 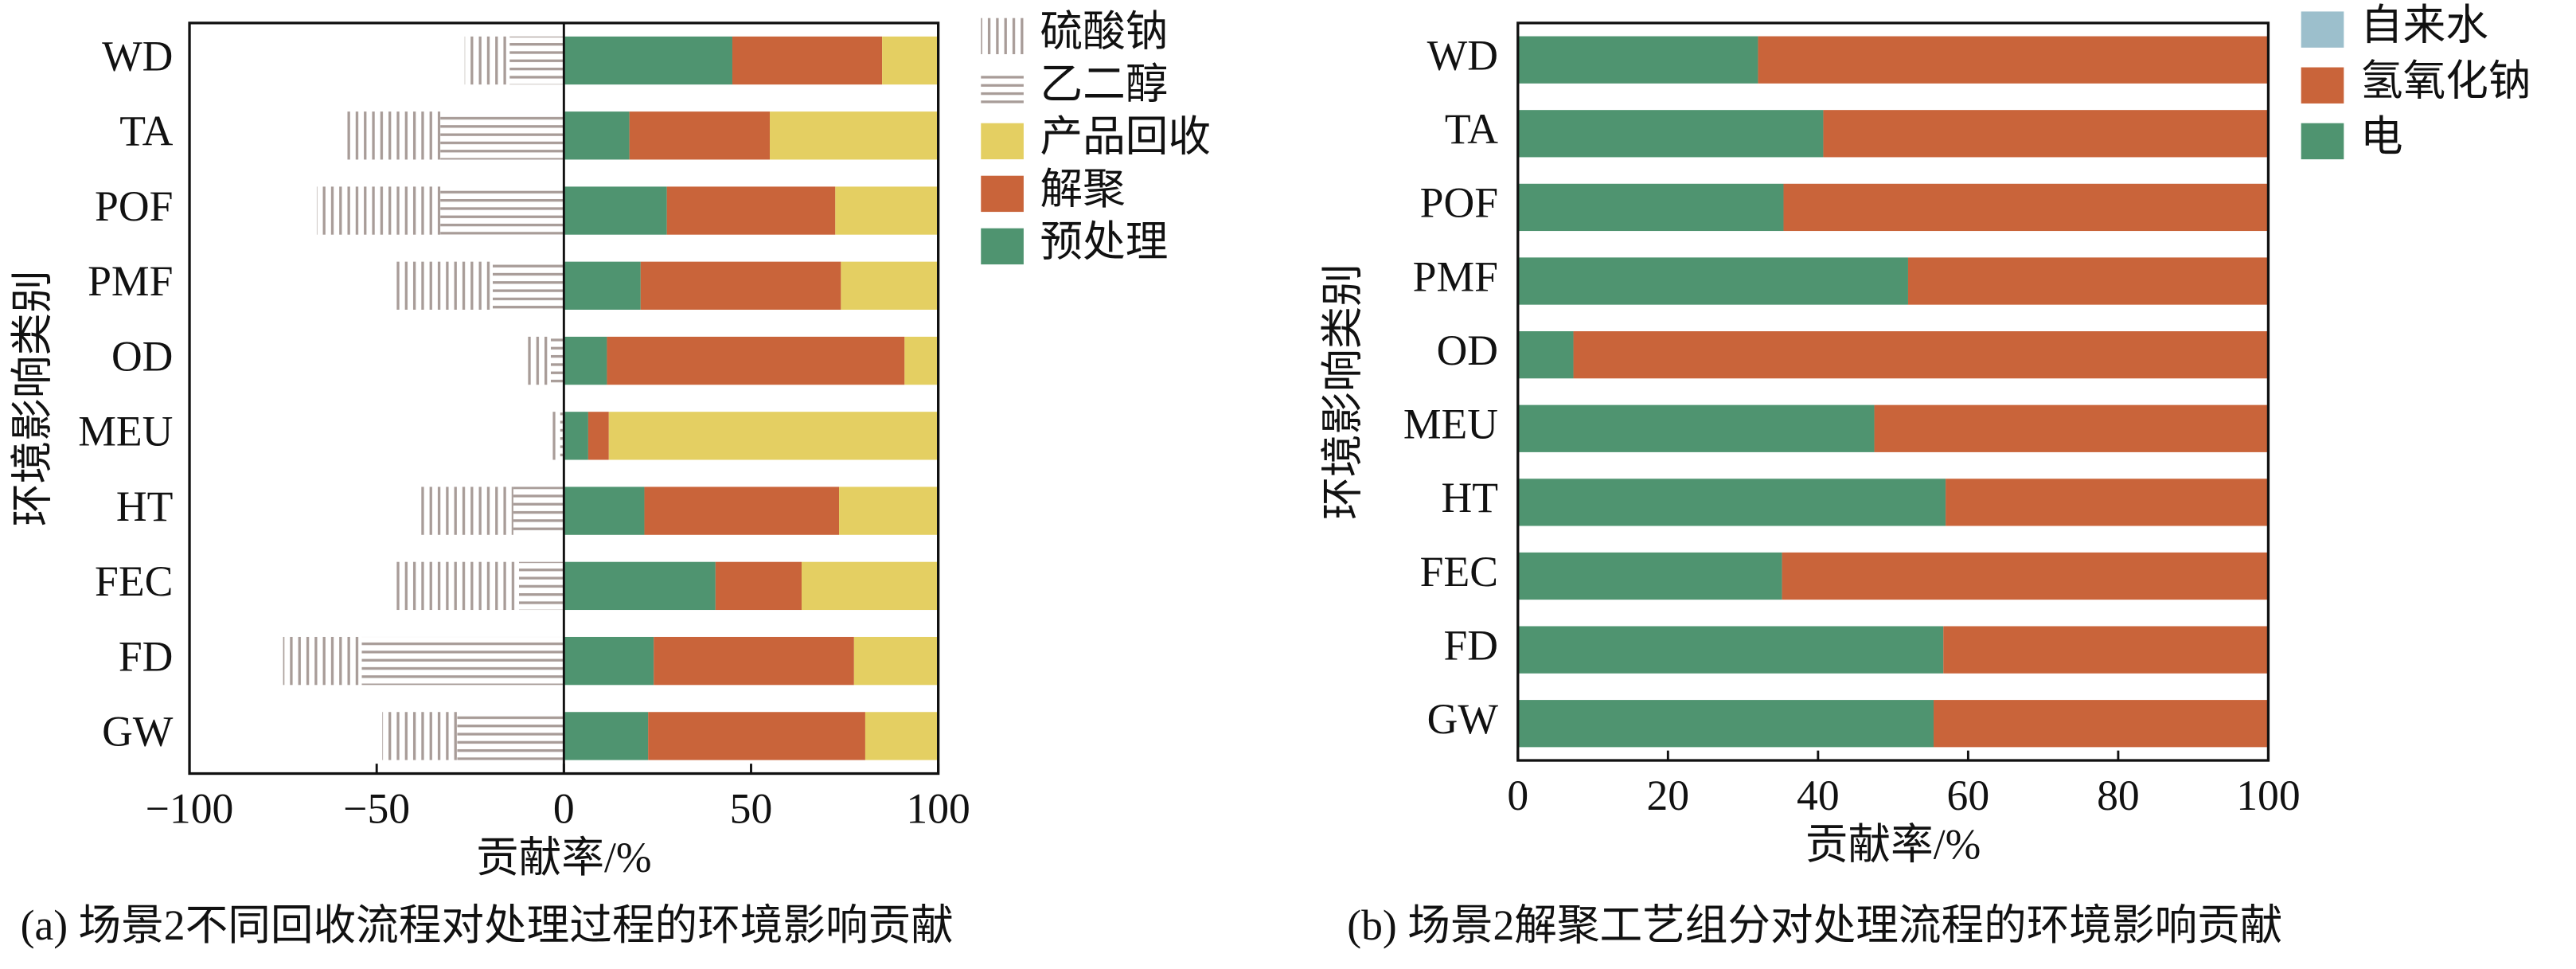 I want to click on legend-label: 氢氧化钠, so click(x=2445, y=81).